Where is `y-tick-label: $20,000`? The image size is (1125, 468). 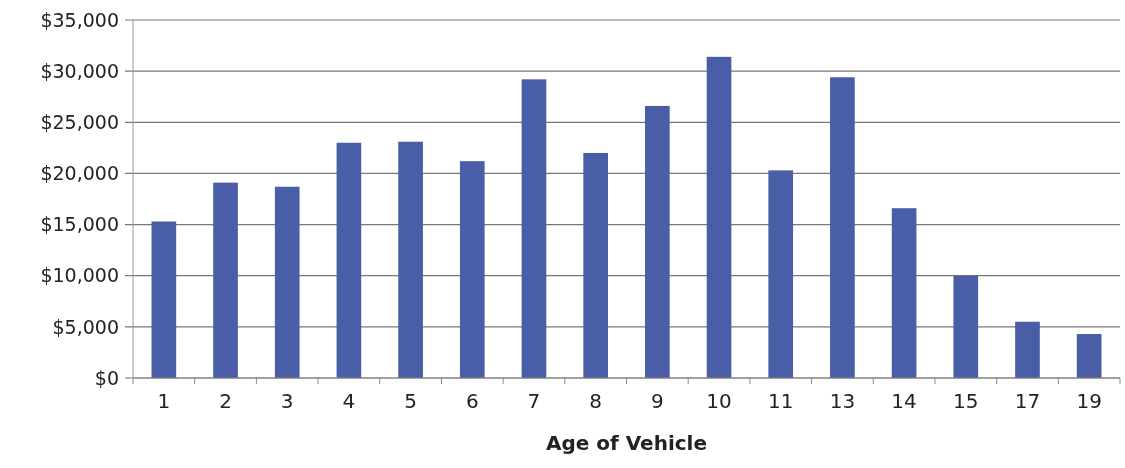
y-tick-label: $20,000 is located at coordinates (79, 173).